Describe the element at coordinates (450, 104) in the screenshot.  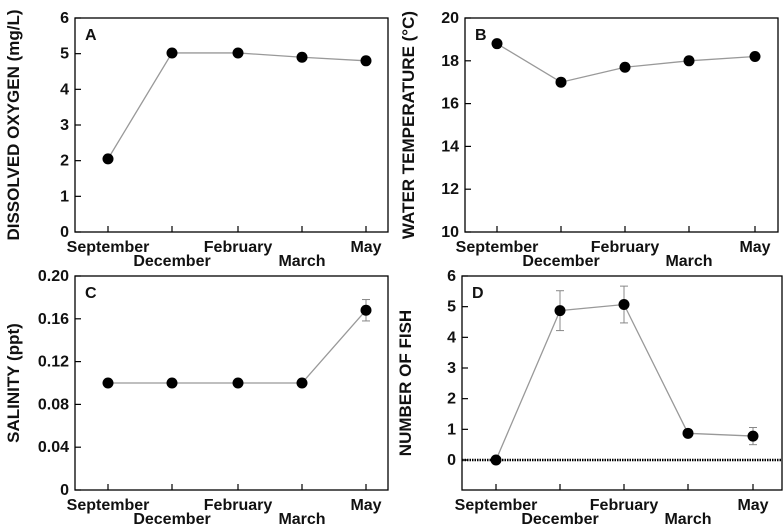
I see `y-tick-label: 16` at that location.